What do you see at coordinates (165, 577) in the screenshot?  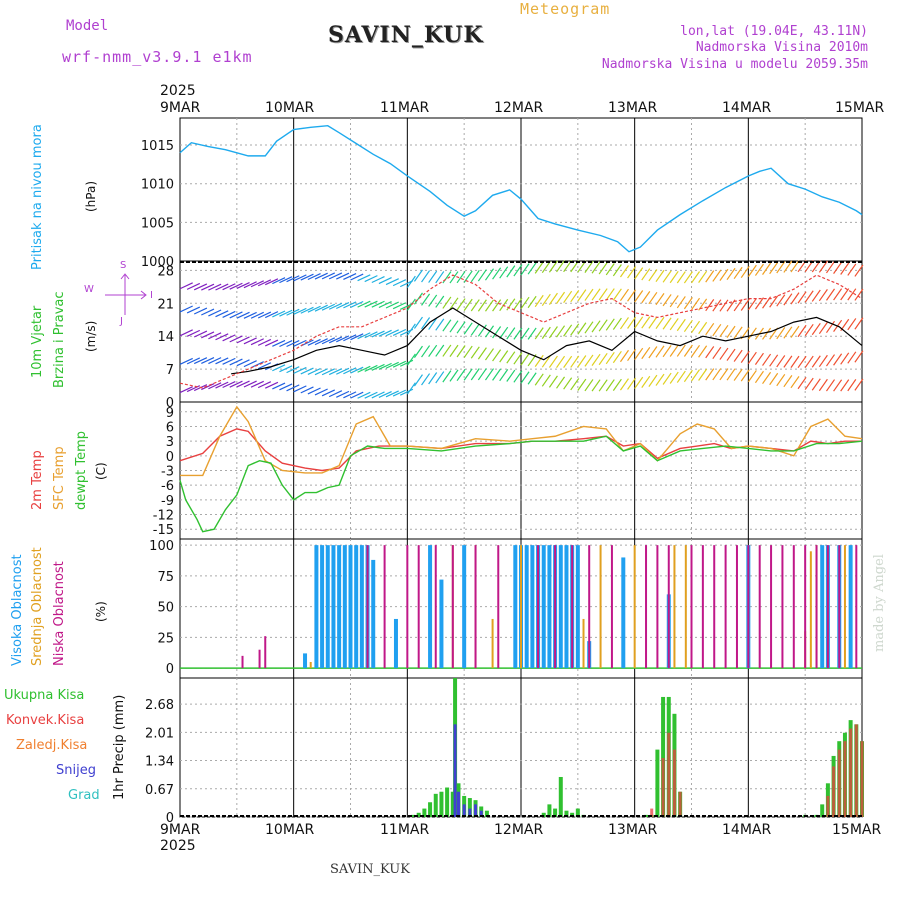 I see `cloud-tick-label: 75` at bounding box center [165, 577].